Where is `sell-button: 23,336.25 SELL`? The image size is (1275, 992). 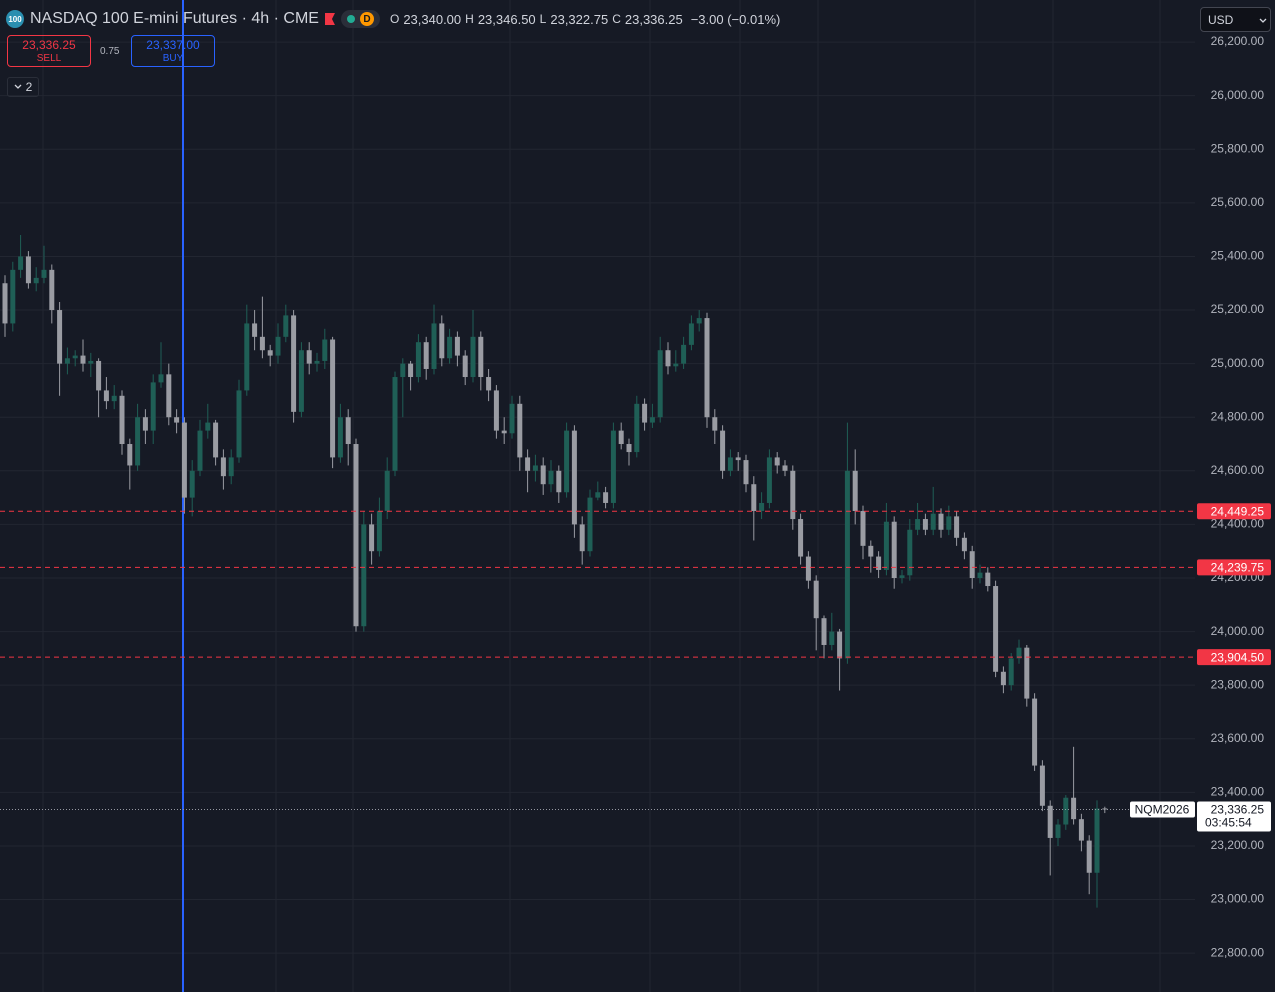
sell-button: 23,336.25 SELL is located at coordinates (49, 51).